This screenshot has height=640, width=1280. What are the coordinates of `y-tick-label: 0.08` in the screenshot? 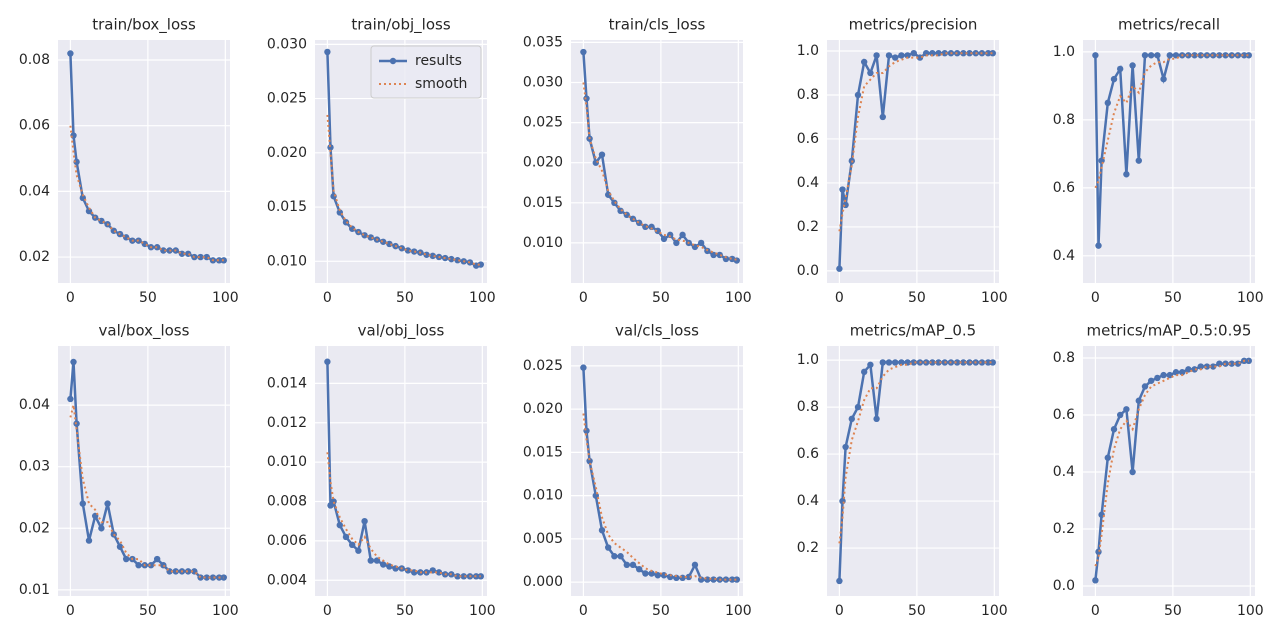 It's located at (34, 60).